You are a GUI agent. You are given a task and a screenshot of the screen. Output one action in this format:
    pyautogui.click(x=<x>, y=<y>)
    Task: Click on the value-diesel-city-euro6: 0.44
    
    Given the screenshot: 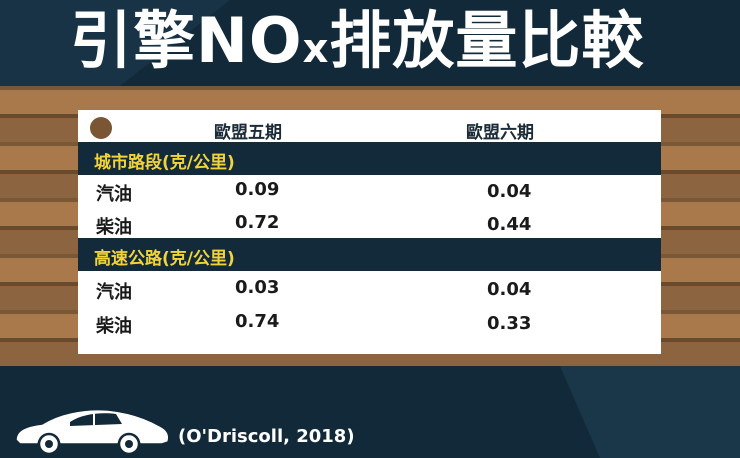 What is the action you would take?
    pyautogui.click(x=509, y=224)
    